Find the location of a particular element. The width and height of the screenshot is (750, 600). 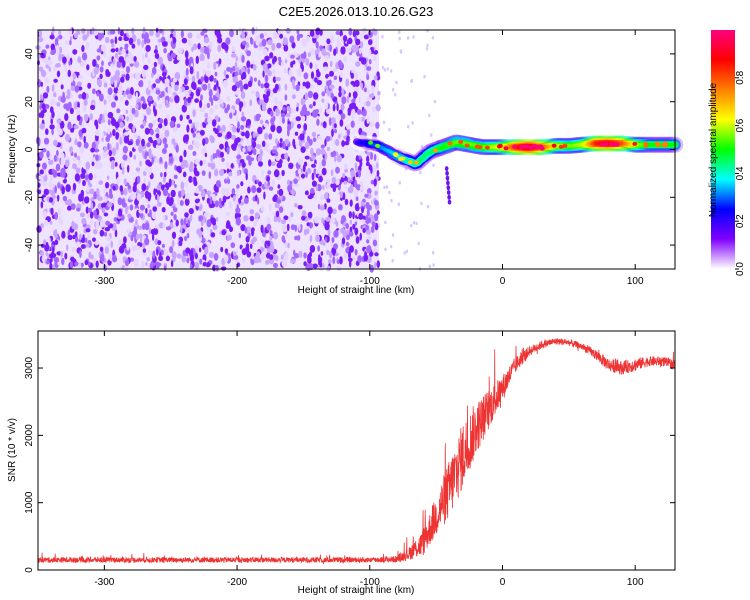

snr-y-tick-label: 1000 is located at coordinates (29, 502).